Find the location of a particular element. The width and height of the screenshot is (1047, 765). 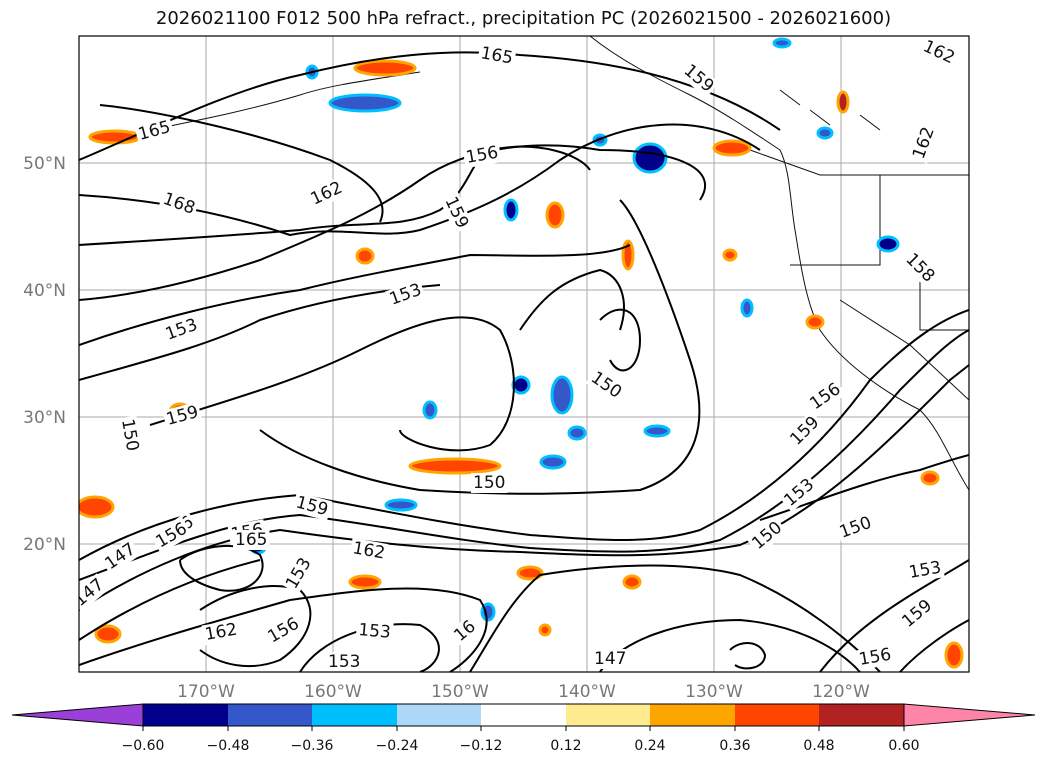

lat-label: 20°N is located at coordinates (44, 545).